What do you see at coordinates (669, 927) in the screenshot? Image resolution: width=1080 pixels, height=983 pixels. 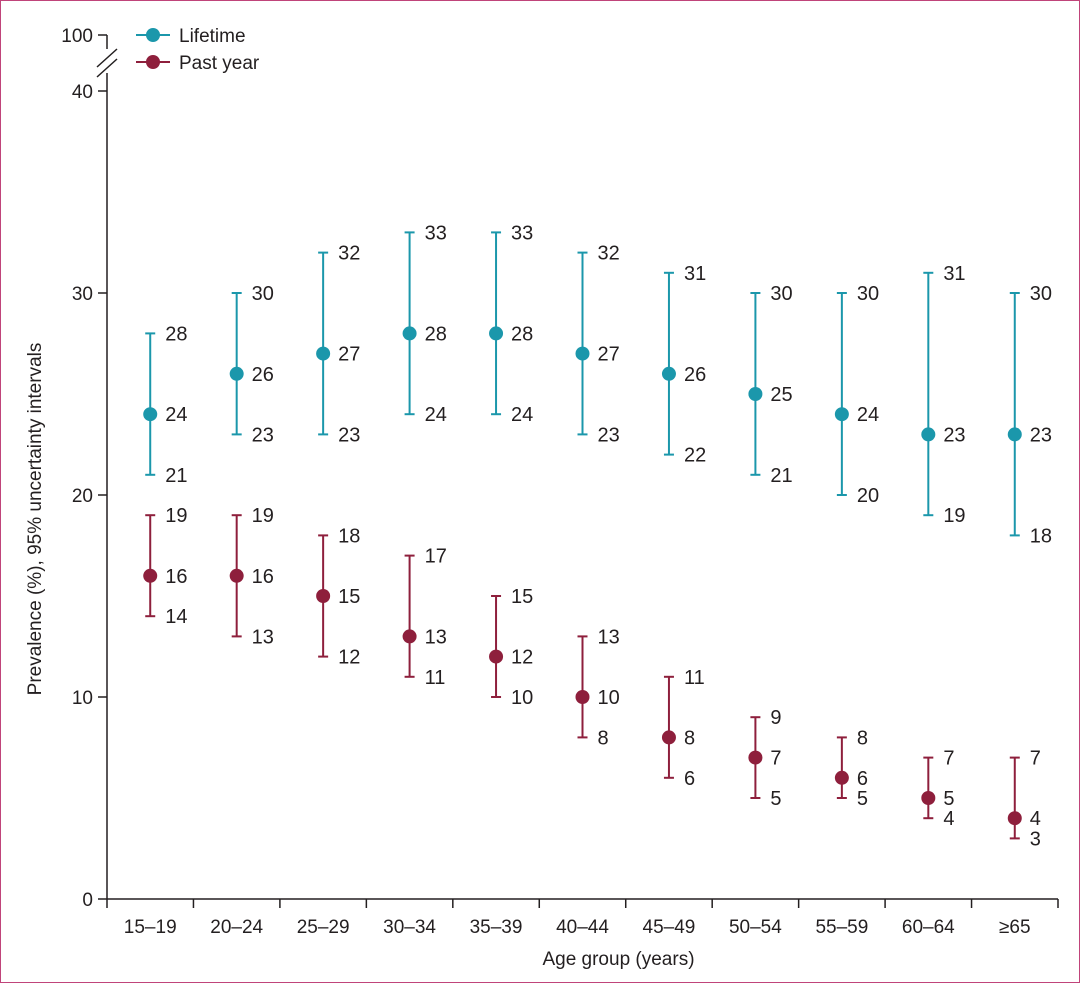 I see `x-tick-label: 45–49` at bounding box center [669, 927].